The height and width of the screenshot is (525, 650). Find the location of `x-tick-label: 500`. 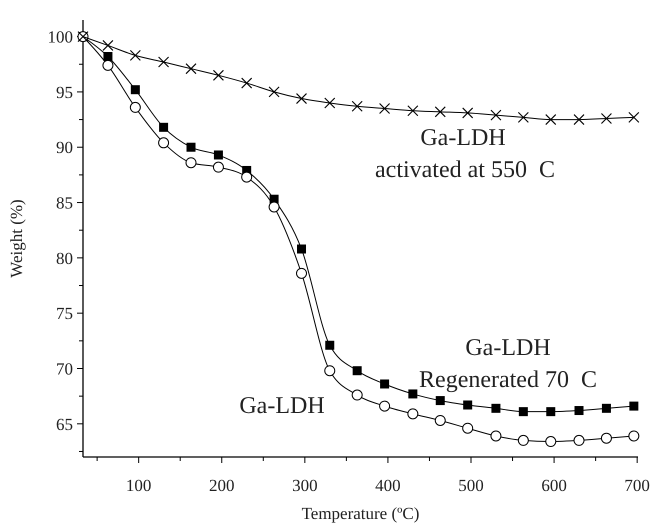

x-tick-label: 500 is located at coordinates (471, 485).